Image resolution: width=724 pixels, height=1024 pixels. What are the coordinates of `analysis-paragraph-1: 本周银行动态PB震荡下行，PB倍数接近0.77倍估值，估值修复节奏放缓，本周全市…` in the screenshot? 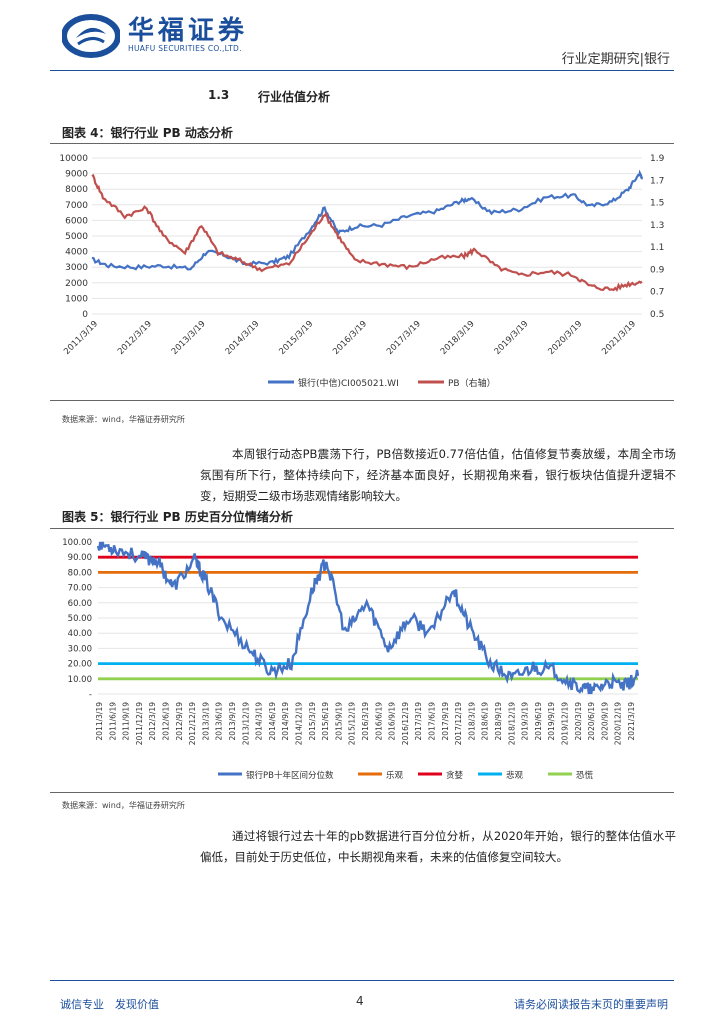 It's located at (438, 475).